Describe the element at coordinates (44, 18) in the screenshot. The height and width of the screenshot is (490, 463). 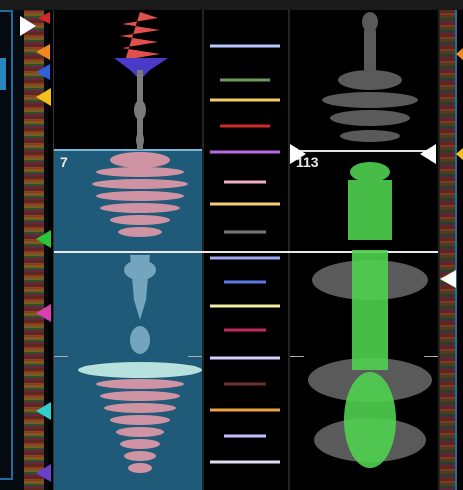
I see `cue-marker-red-icon` at that location.